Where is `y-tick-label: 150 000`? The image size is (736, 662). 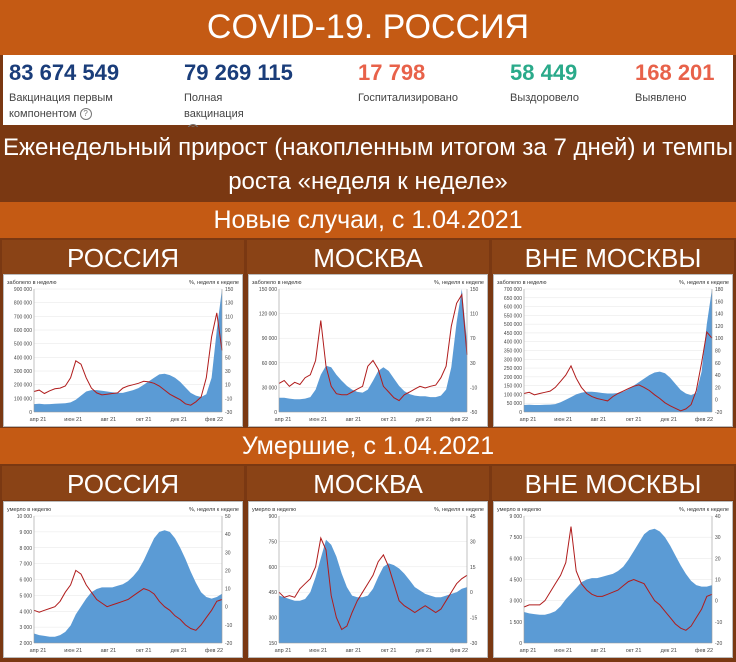
y-tick-label: 150 000 is located at coordinates (268, 290).